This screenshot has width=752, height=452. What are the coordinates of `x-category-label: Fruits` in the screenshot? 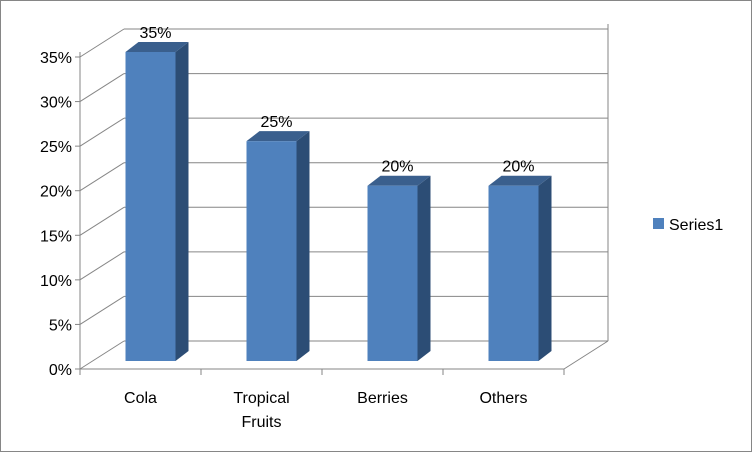 It's located at (262, 422).